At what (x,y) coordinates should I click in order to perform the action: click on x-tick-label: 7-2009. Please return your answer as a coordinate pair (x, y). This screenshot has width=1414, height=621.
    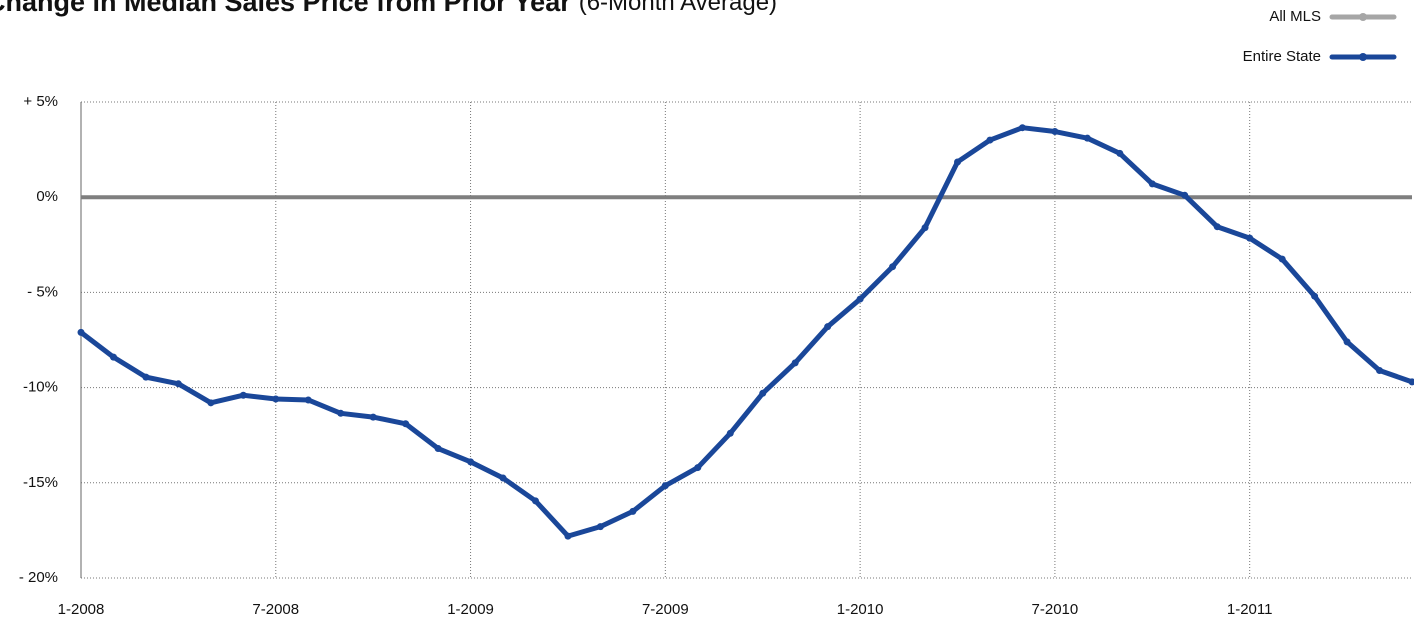
    Looking at the image, I should click on (665, 609).